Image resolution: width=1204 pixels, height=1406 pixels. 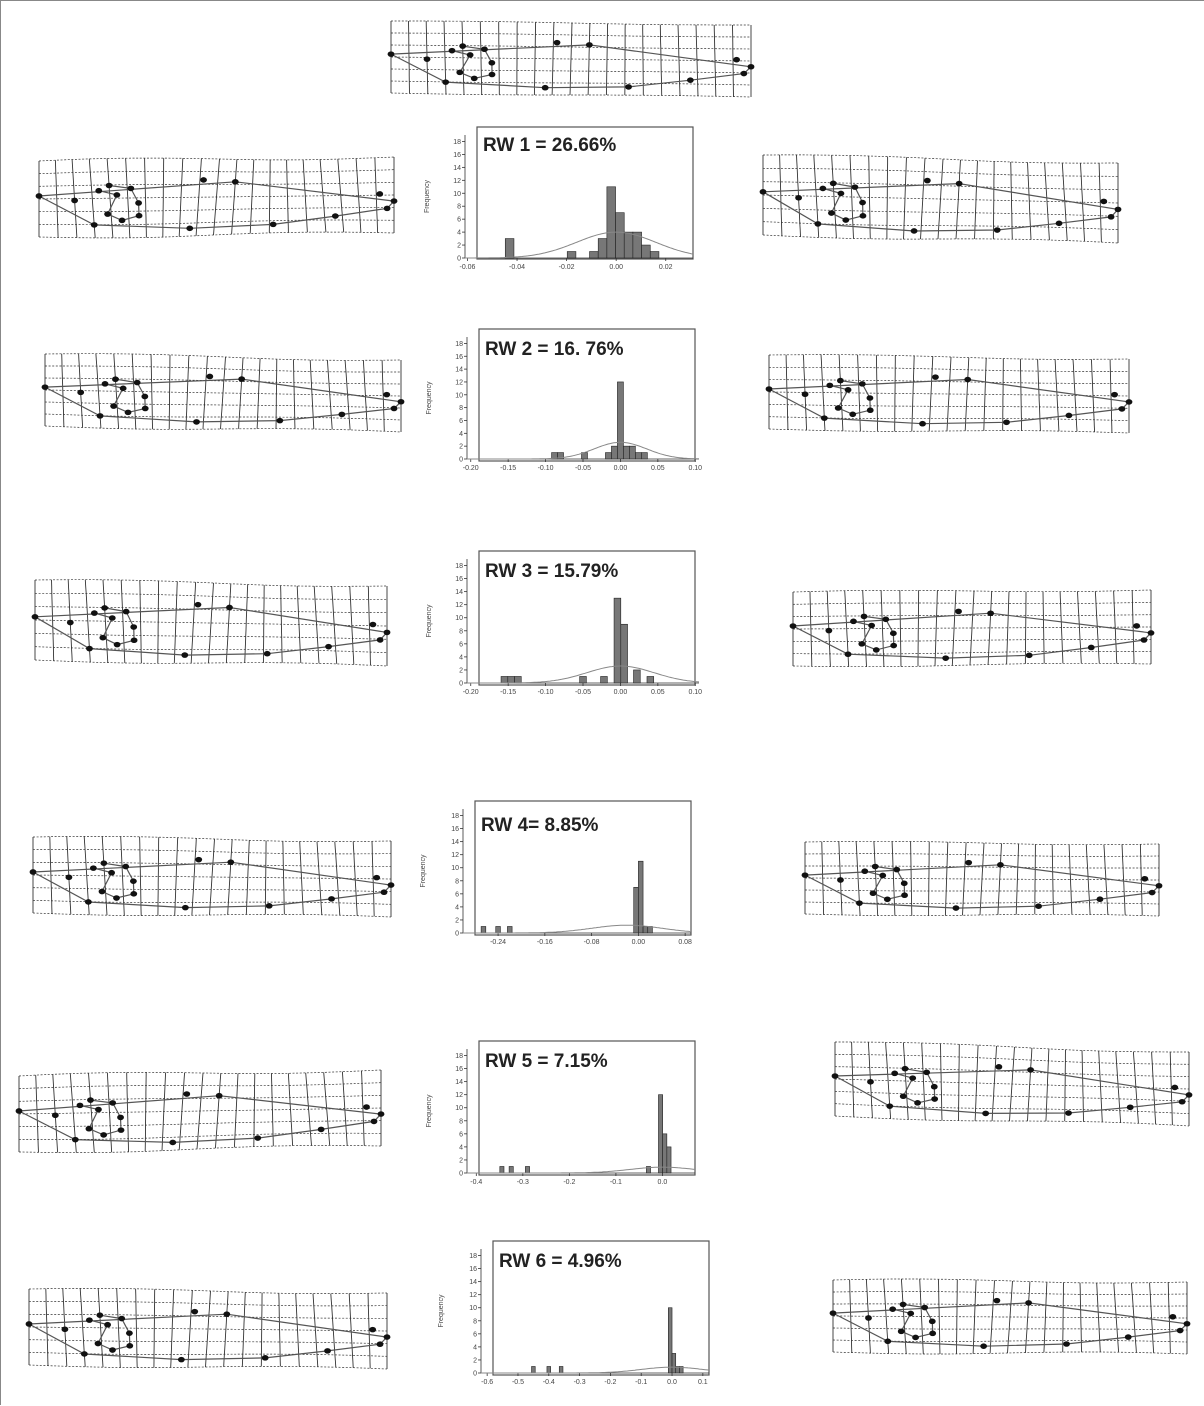 I want to click on x-tick-label: -0.20, so click(x=471, y=468).